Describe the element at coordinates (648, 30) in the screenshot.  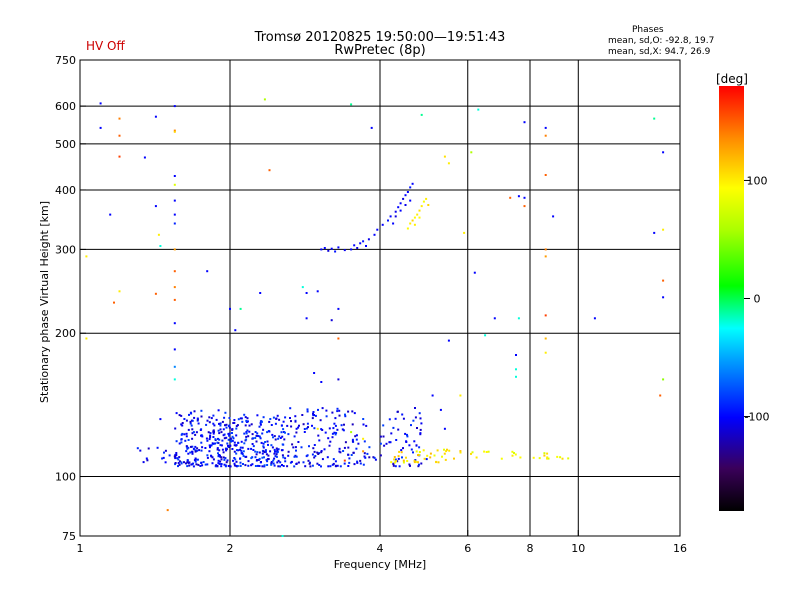
I see `stats-title: Phases` at that location.